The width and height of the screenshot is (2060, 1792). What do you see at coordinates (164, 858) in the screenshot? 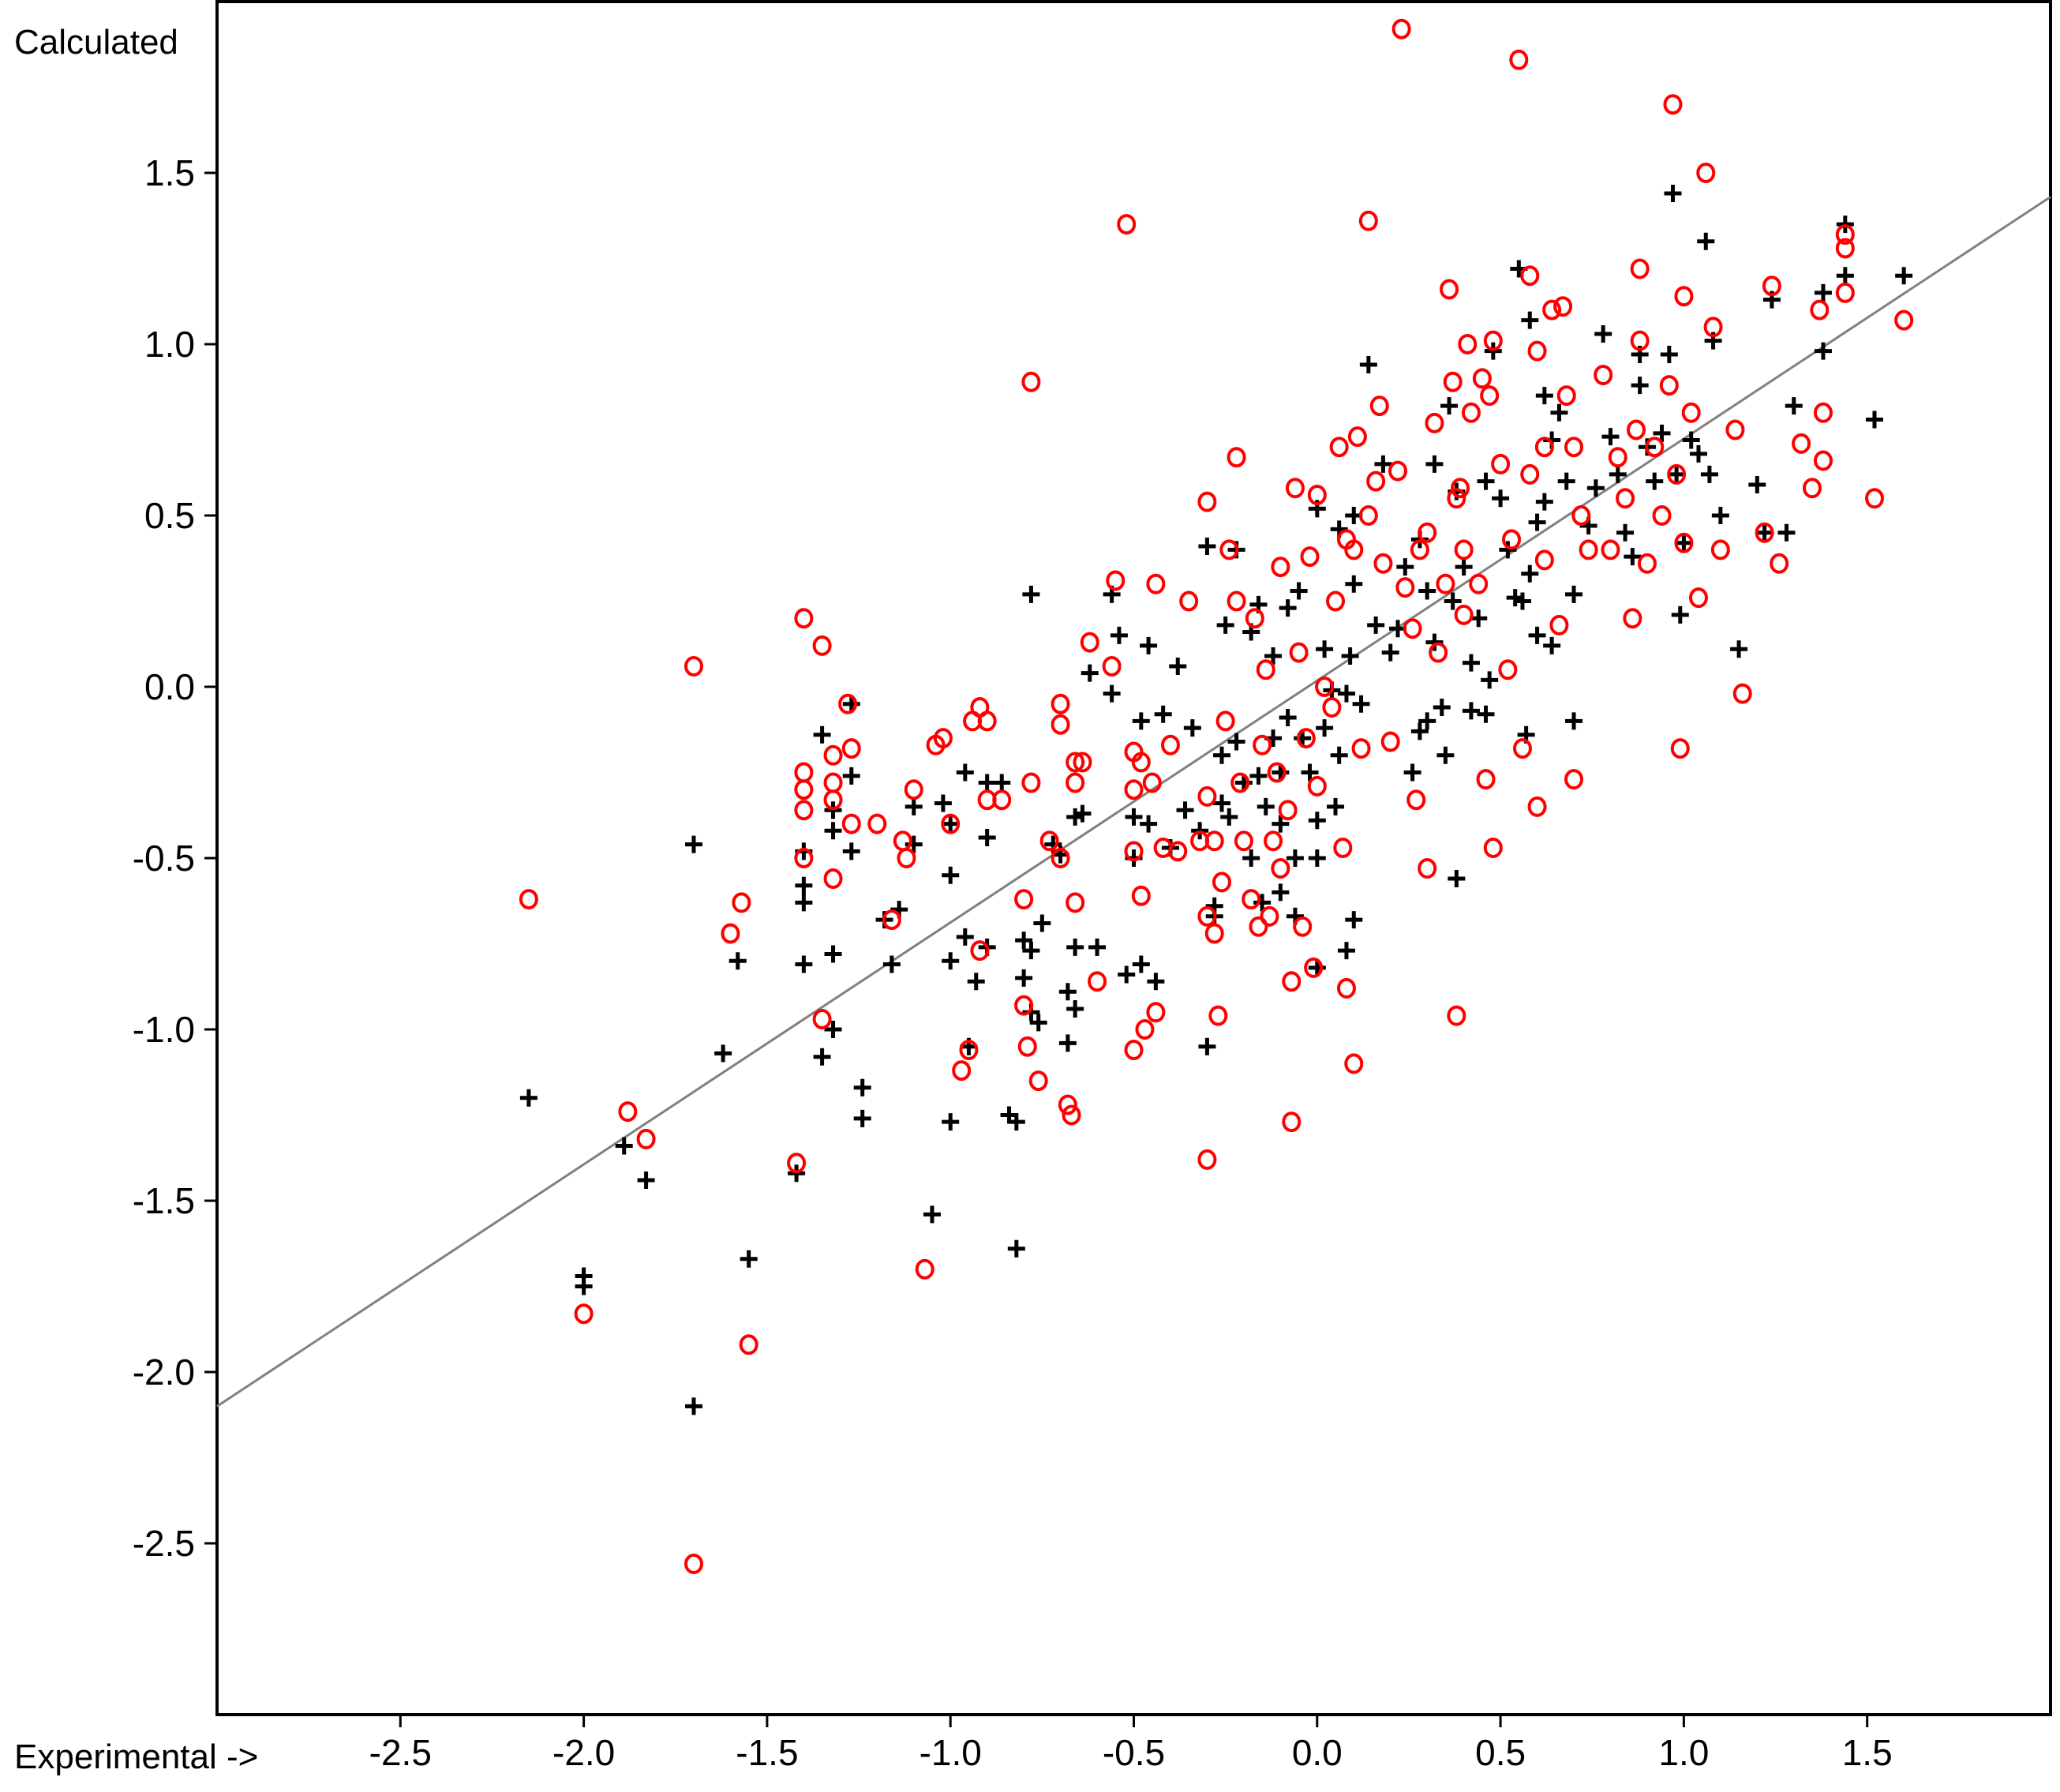
I see `y-tick-label: -0.5` at bounding box center [164, 858].